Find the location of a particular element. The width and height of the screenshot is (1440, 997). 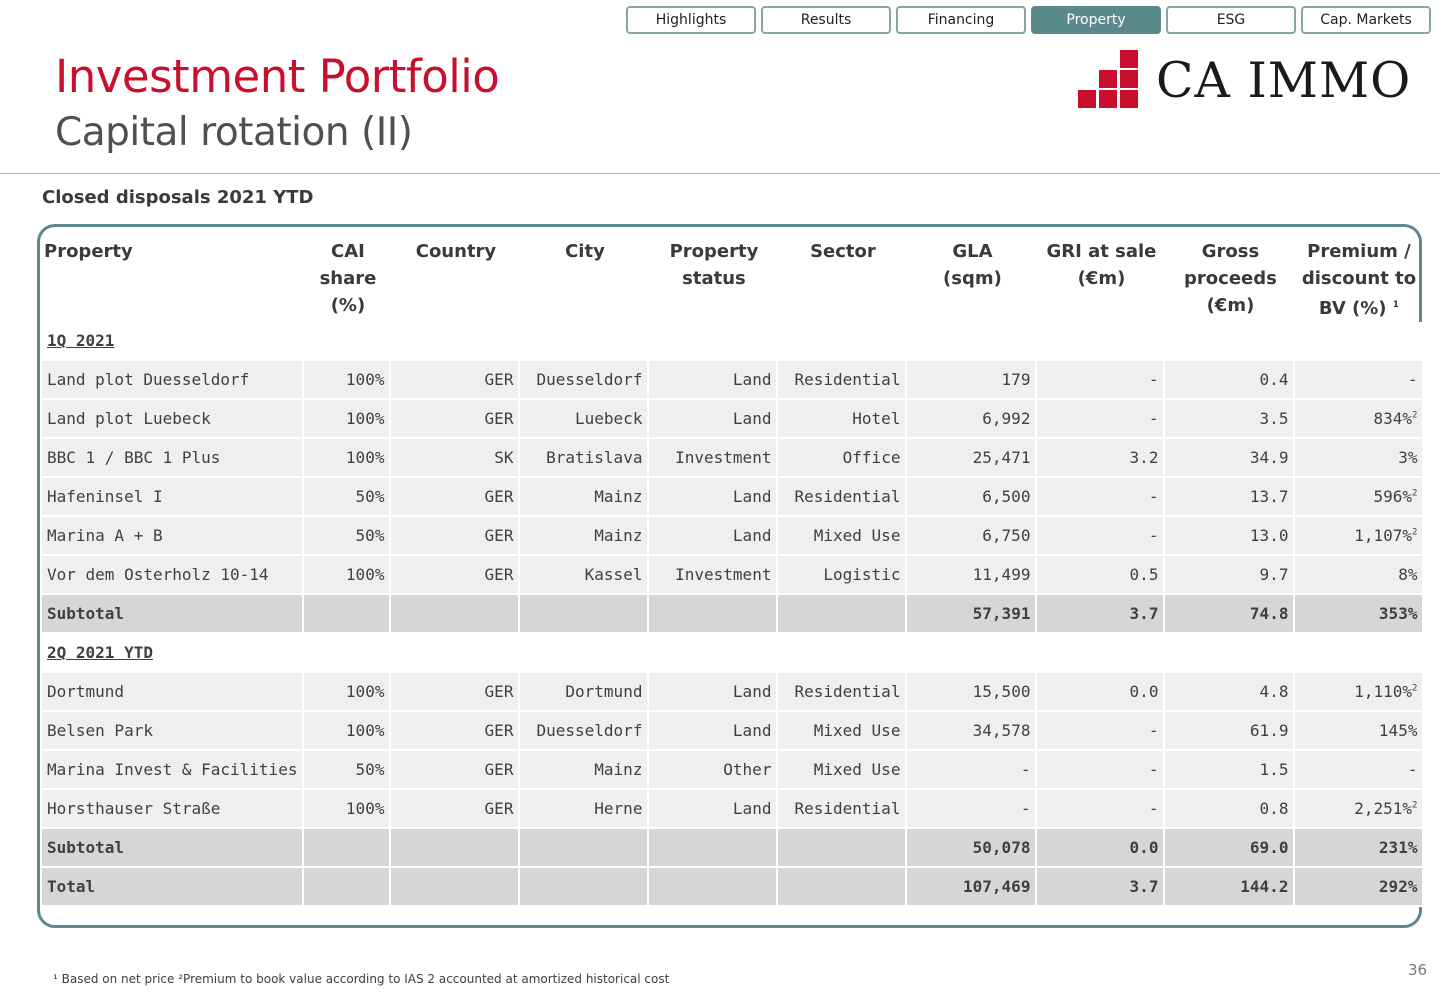

column-header-line: GRI at sale is located at coordinates (1101, 251).